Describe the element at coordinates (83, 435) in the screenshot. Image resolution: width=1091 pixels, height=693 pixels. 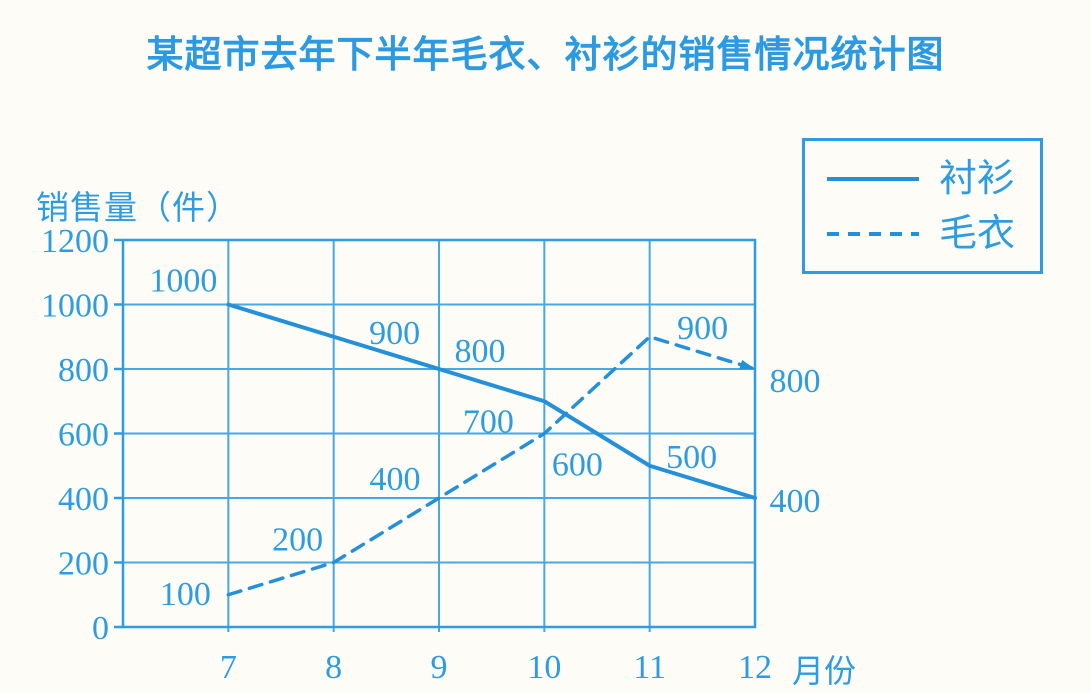
I see `y-tick-label: 600` at that location.